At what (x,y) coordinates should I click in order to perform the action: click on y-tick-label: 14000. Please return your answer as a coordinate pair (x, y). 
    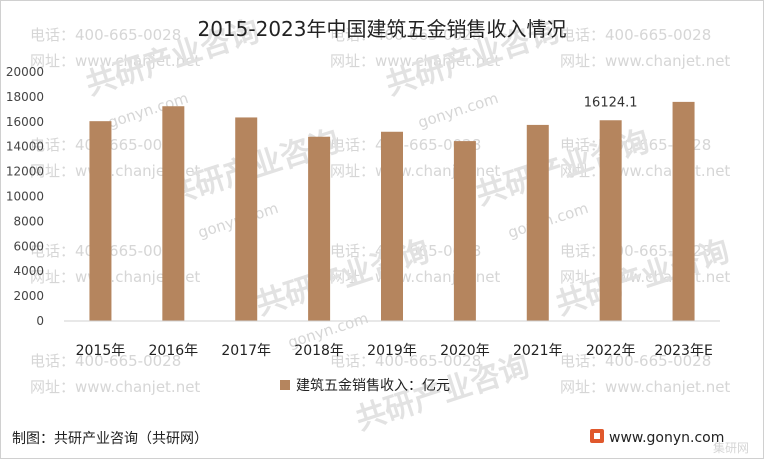
    Looking at the image, I should click on (25, 147).